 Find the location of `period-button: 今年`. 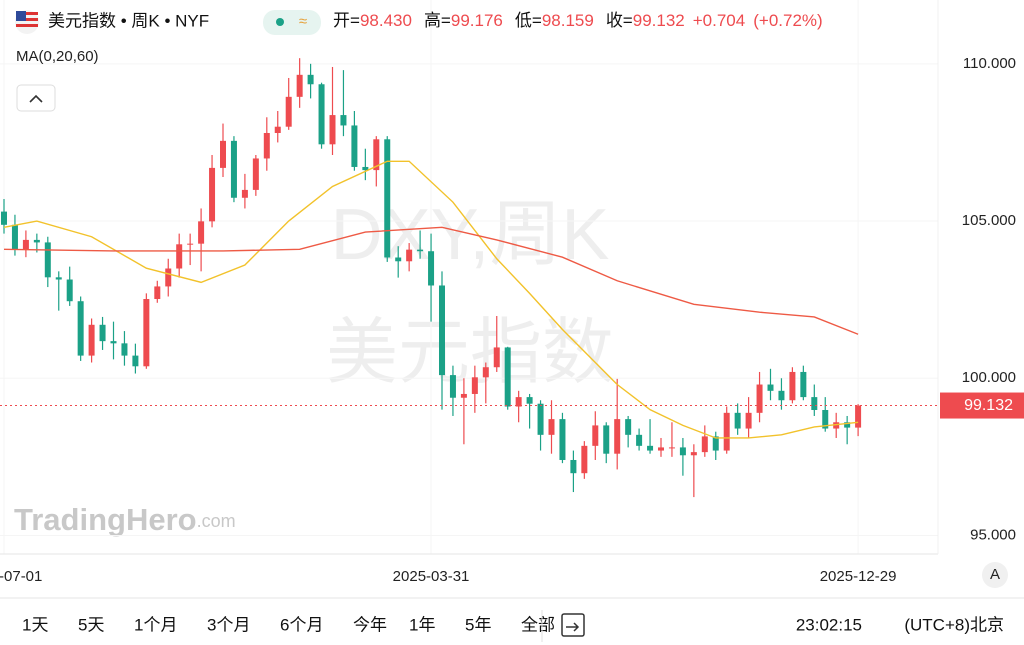

period-button: 今年 is located at coordinates (370, 624).